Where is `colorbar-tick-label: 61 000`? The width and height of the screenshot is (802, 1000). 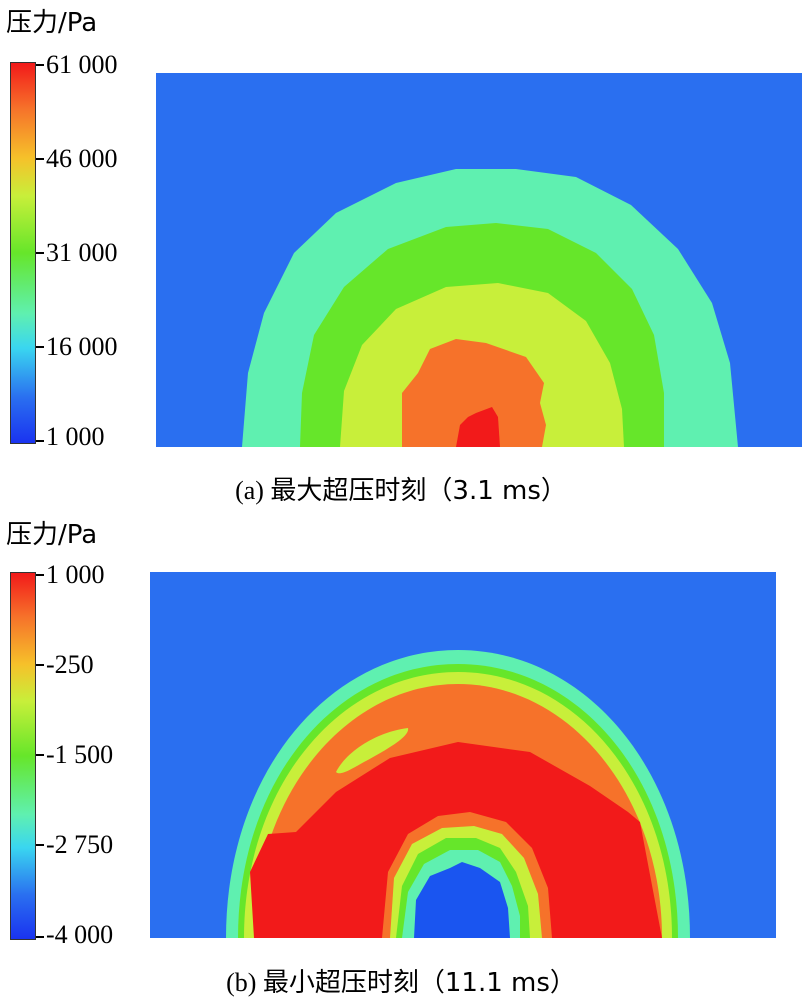
colorbar-tick-label: 61 000 is located at coordinates (82, 64).